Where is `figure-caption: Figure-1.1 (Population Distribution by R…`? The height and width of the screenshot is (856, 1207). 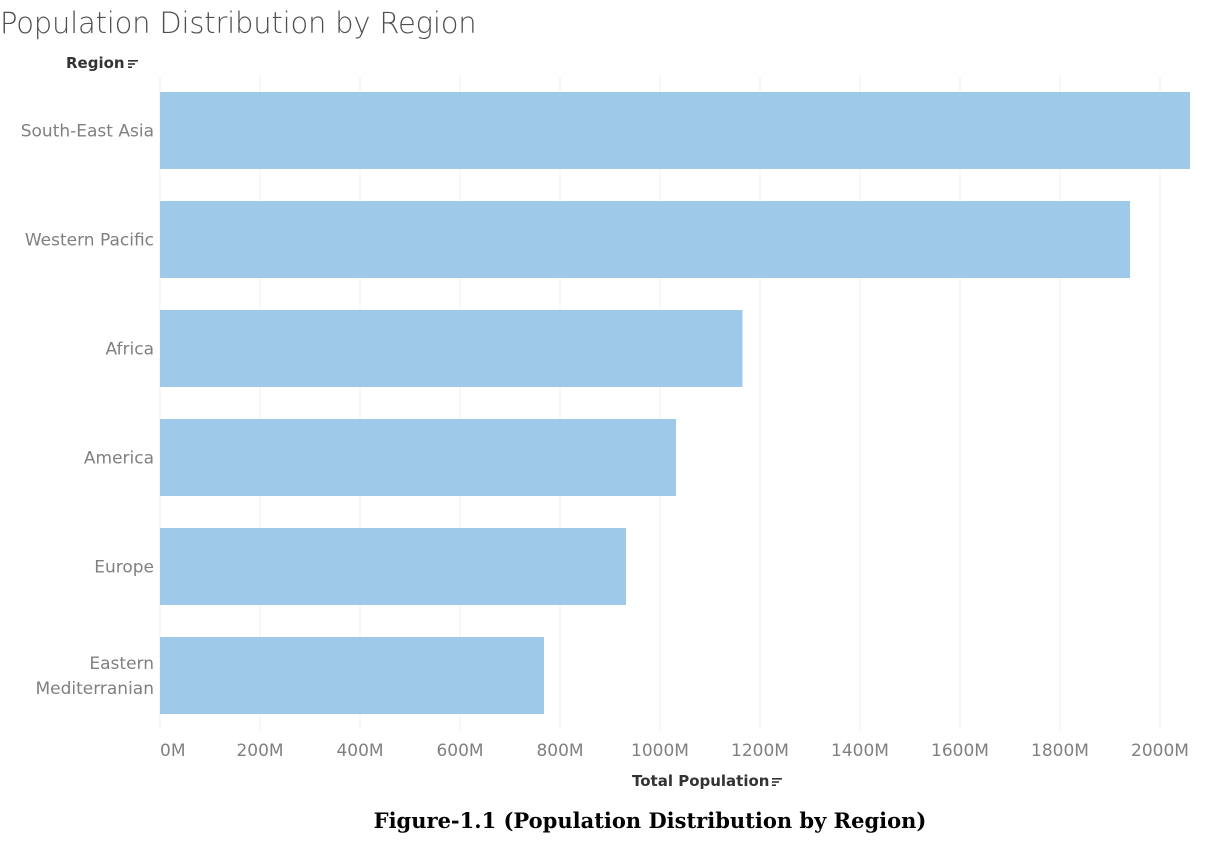 figure-caption: Figure-1.1 (Population Distribution by R… is located at coordinates (650, 820).